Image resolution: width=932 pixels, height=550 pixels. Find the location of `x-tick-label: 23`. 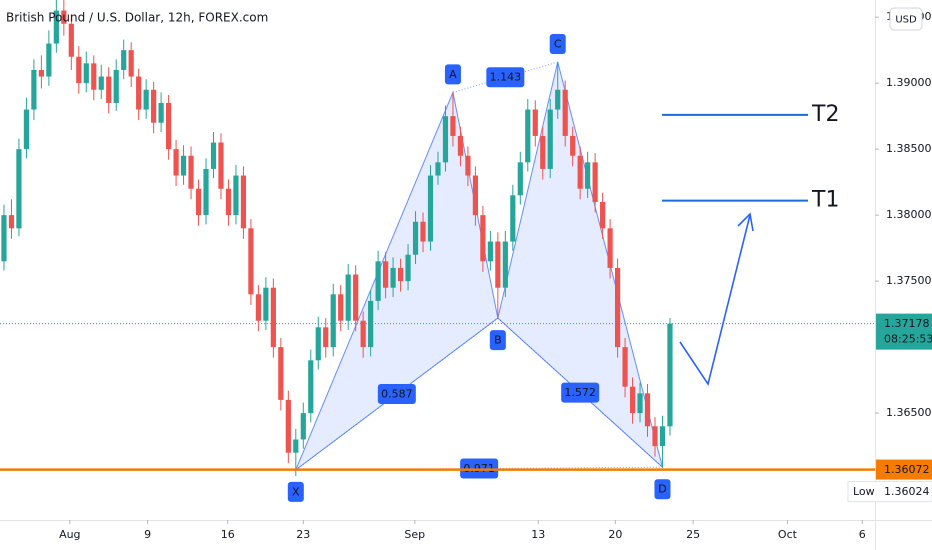

x-tick-label: 23 is located at coordinates (303, 534).